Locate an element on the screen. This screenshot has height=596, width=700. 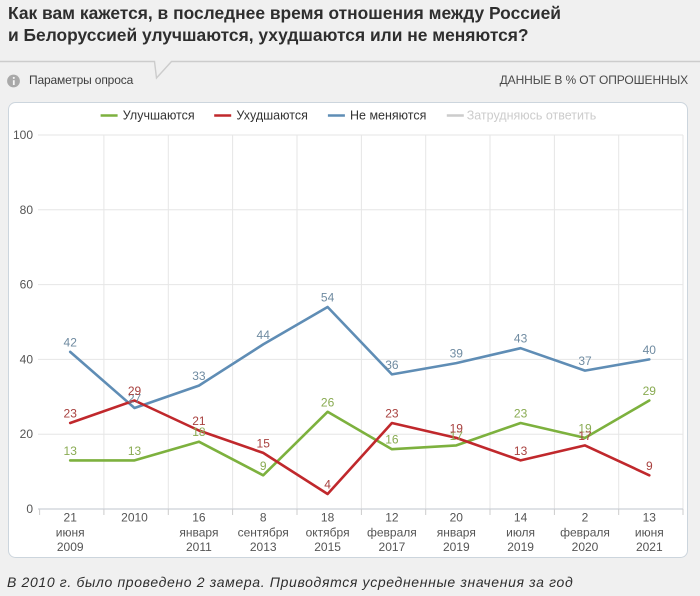
svg-text: 12 is located at coordinates (392, 518).